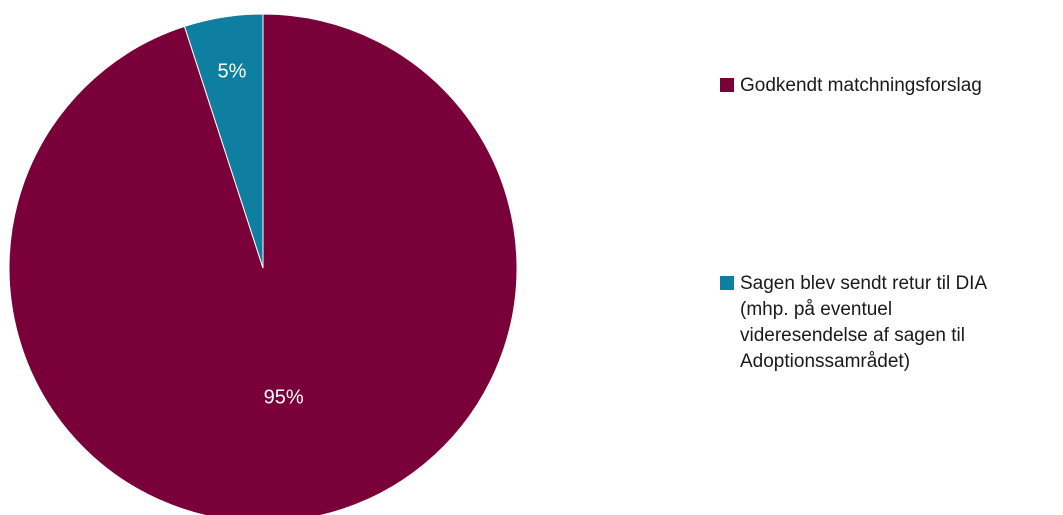 This screenshot has width=1063, height=515. I want to click on legend-swatch-approved, so click(727, 85).